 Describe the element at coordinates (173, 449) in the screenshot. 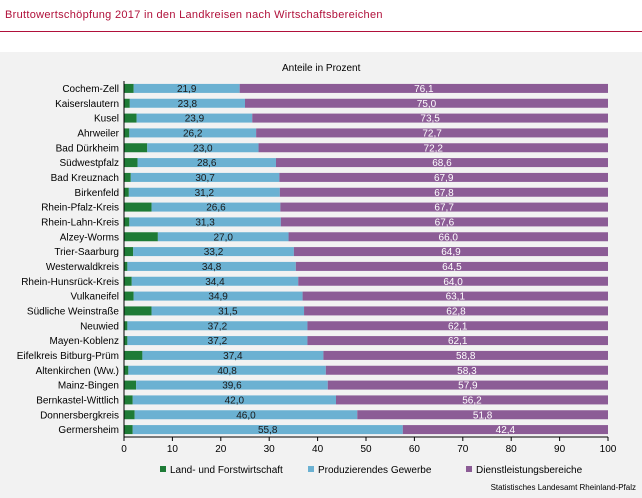

I see `x-tick-label: 10` at that location.